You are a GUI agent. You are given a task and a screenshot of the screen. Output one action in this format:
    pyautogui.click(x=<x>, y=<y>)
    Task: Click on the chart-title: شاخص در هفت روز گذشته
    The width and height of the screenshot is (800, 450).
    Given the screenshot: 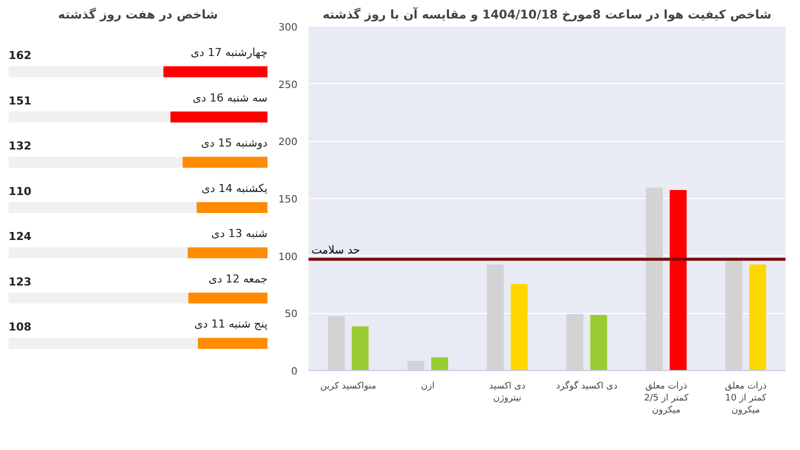 What is the action you would take?
    pyautogui.click(x=138, y=15)
    